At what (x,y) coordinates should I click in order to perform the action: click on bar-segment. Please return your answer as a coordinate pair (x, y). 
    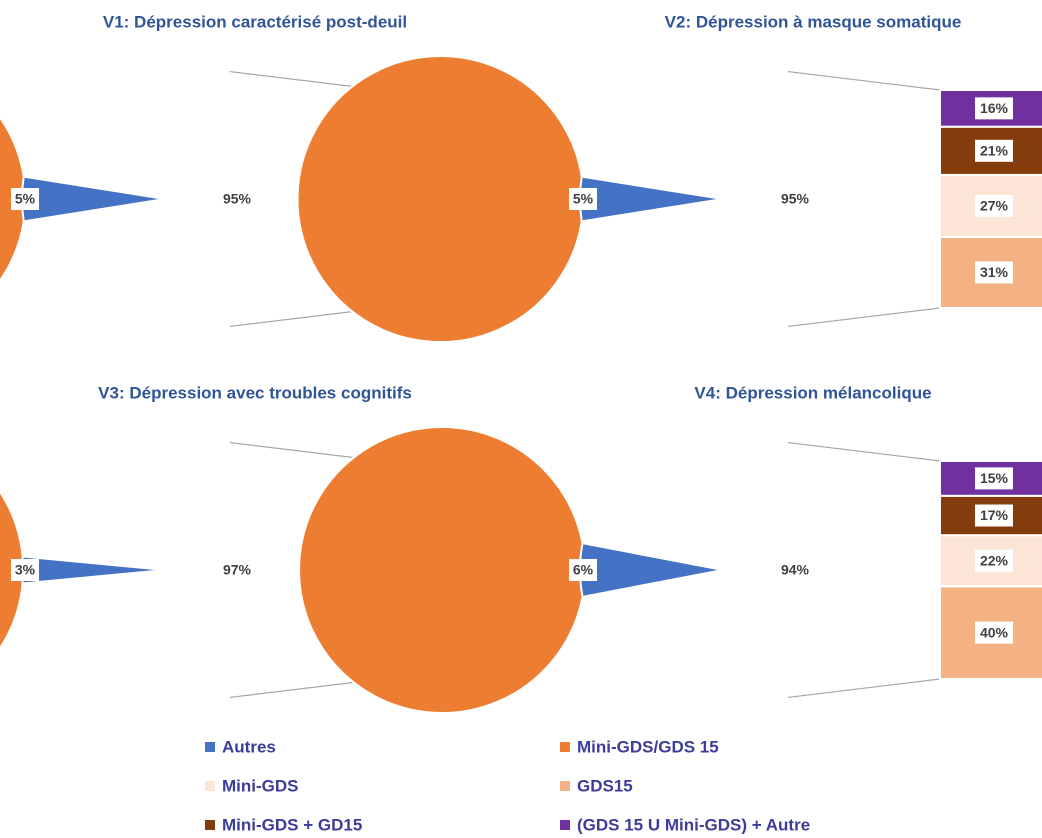
    Looking at the image, I should click on (990, 150).